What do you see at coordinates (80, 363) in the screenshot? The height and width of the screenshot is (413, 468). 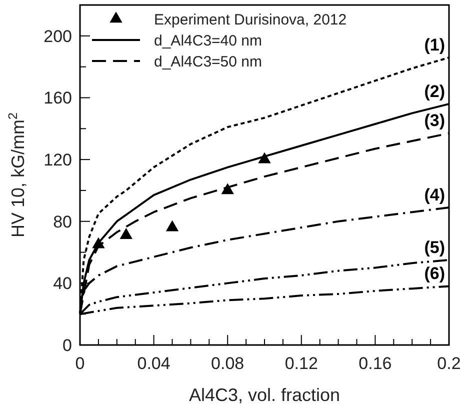 I see `x-tick-label: 0` at bounding box center [80, 363].